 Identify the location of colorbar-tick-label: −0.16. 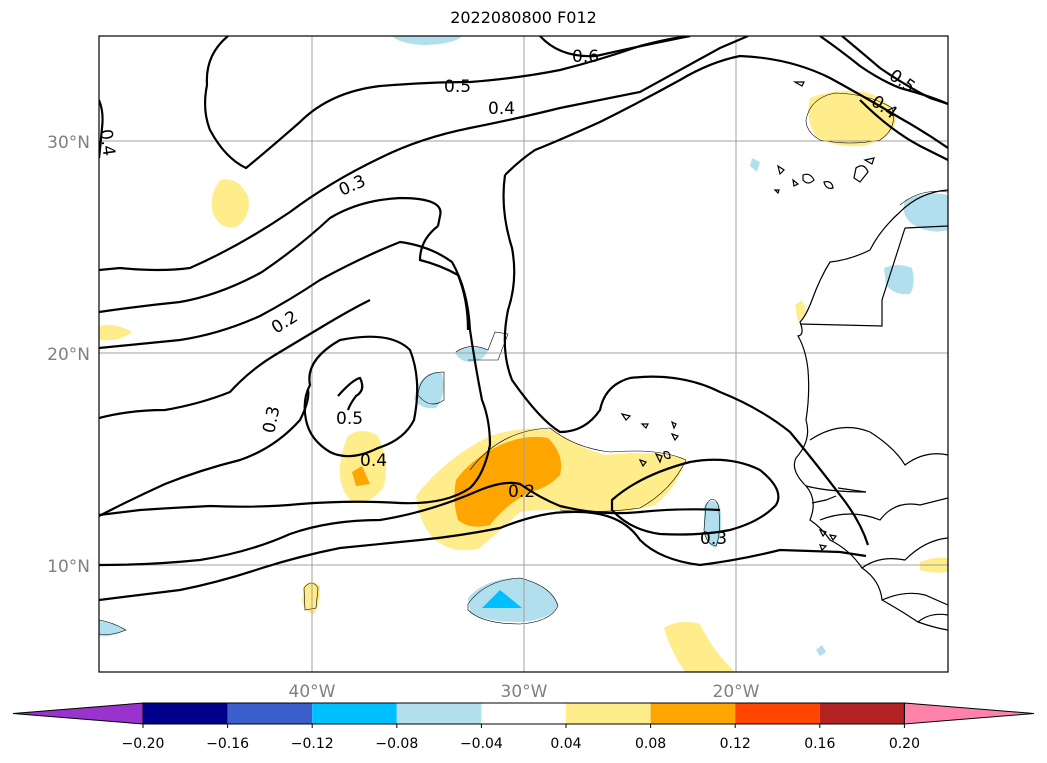
(227, 744).